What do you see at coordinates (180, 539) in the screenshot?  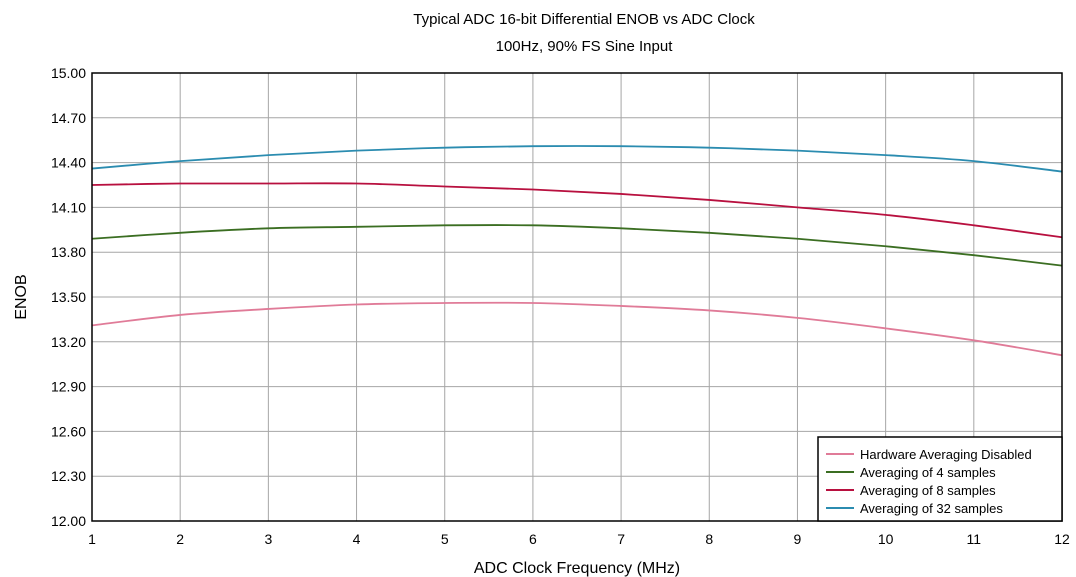 I see `x-tick-label: 2` at bounding box center [180, 539].